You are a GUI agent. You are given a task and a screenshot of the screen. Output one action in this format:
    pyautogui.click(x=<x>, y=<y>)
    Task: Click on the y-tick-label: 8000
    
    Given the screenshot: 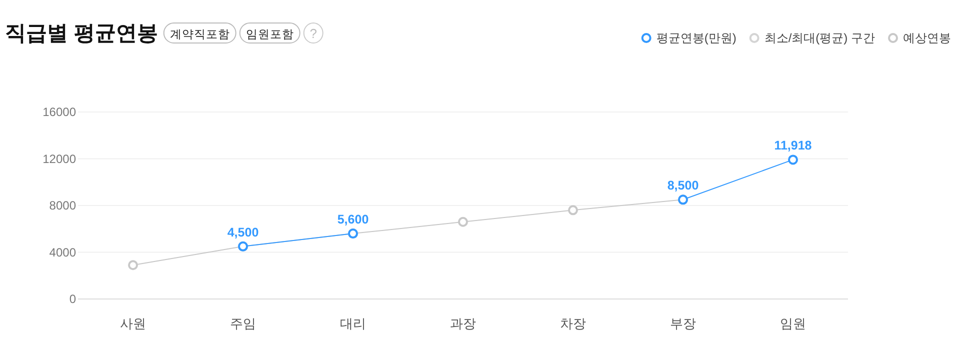 What is the action you would take?
    pyautogui.click(x=62, y=205)
    